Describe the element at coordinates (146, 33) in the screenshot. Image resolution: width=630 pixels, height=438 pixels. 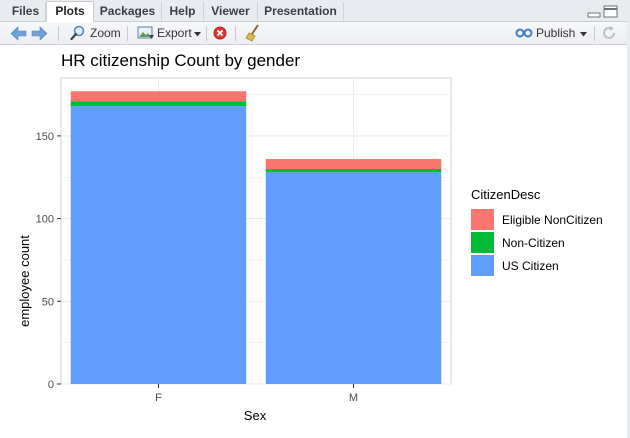
I see `export-image-icon` at that location.